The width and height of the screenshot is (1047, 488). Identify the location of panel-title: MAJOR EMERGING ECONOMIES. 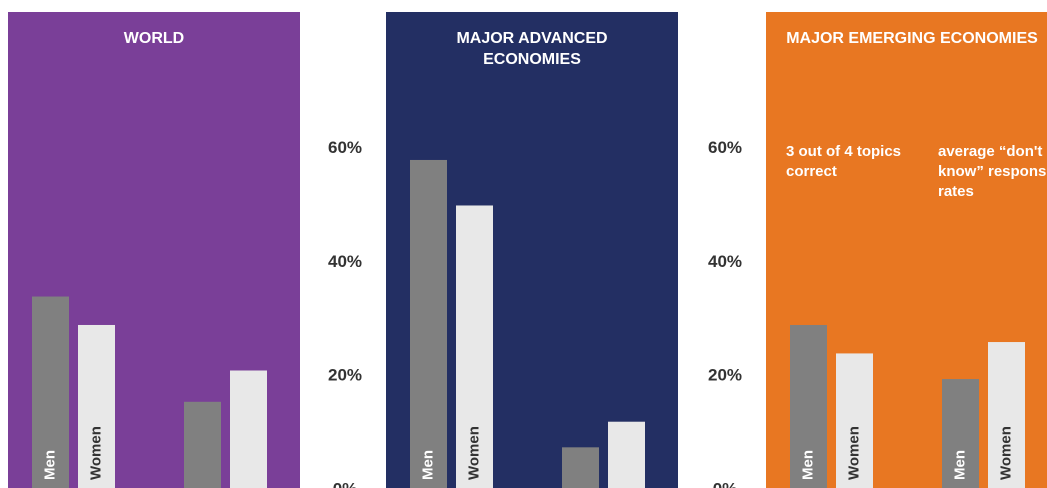
(912, 38).